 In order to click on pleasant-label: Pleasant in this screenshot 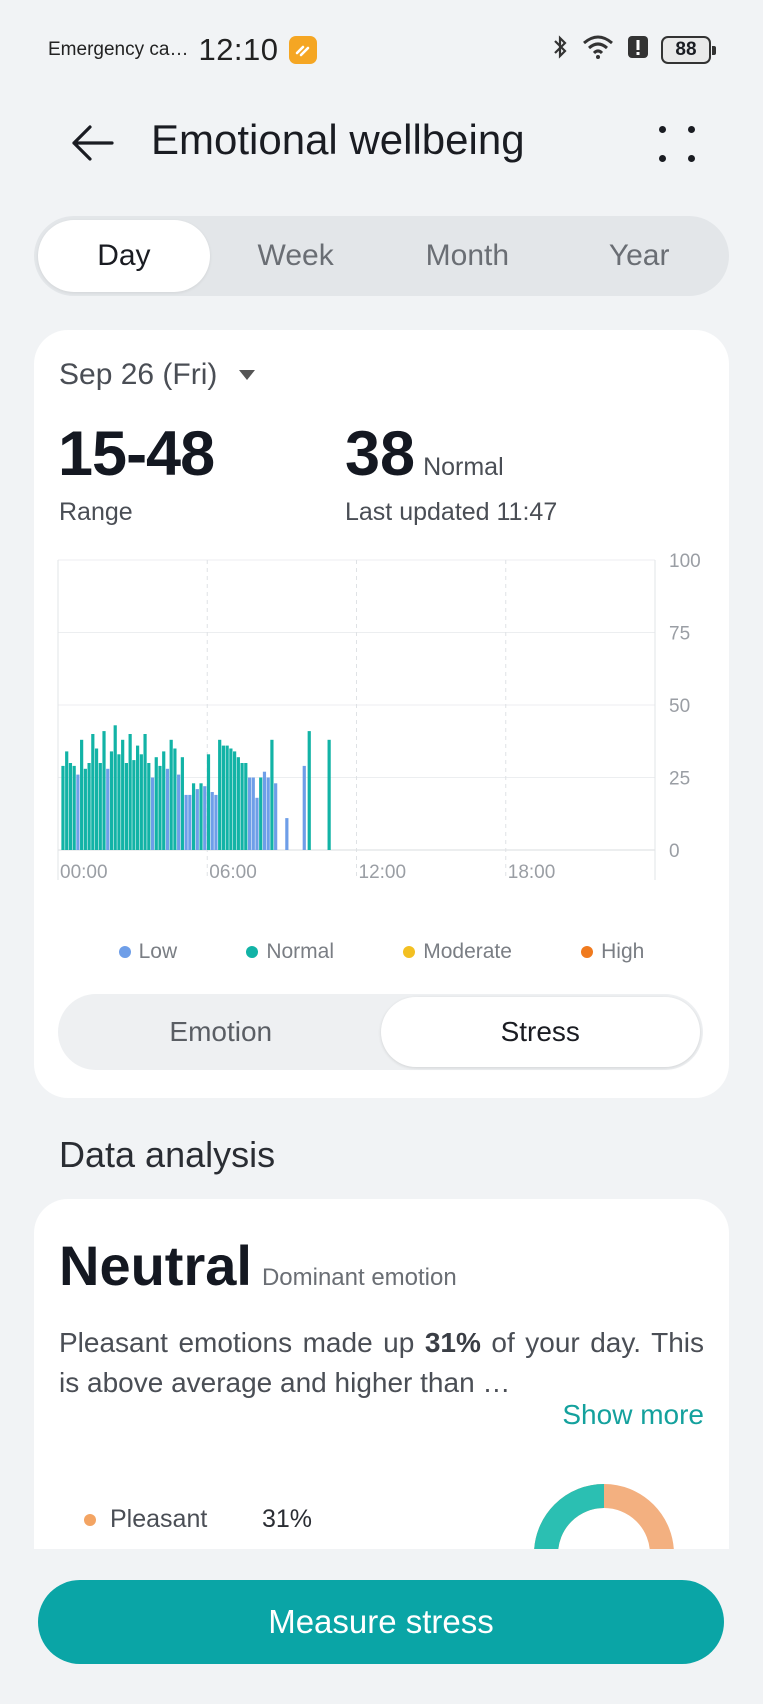, I will do `click(159, 1519)`.